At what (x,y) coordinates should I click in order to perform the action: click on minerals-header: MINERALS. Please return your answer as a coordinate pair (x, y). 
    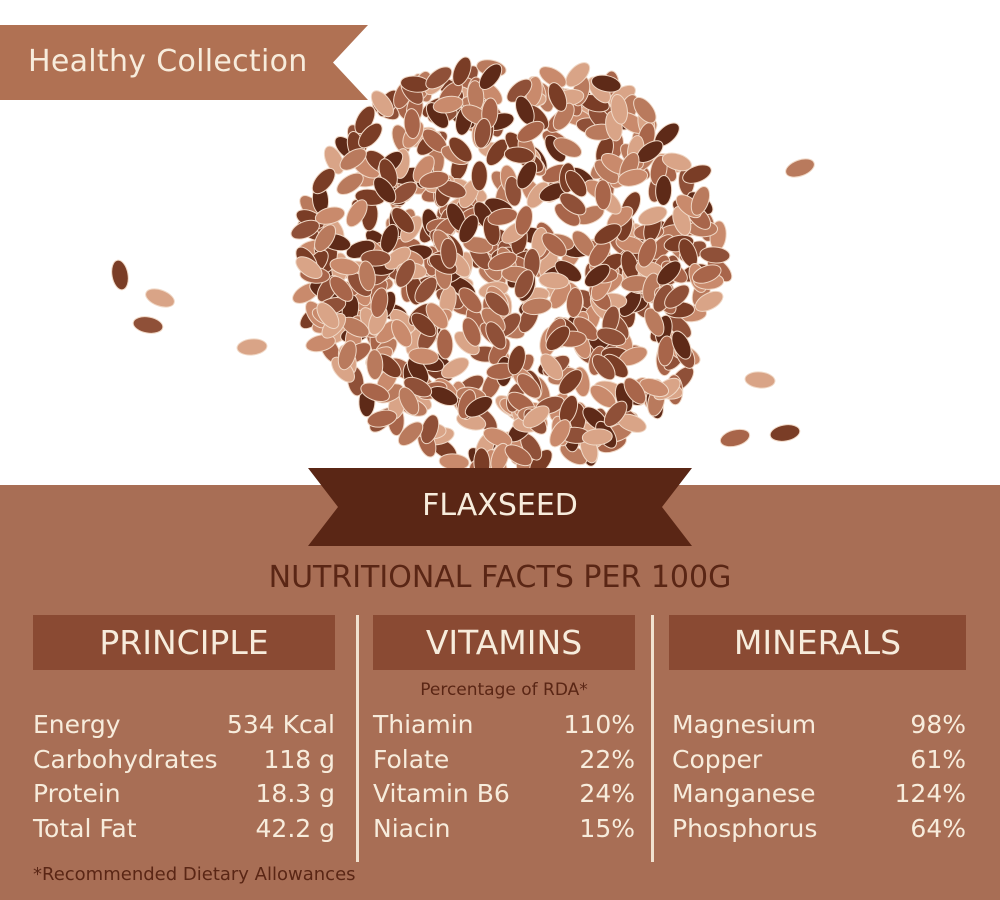
    Looking at the image, I should click on (817, 642).